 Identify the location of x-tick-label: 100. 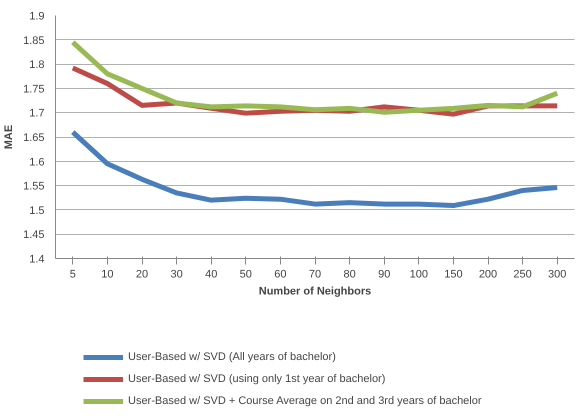
(419, 274).